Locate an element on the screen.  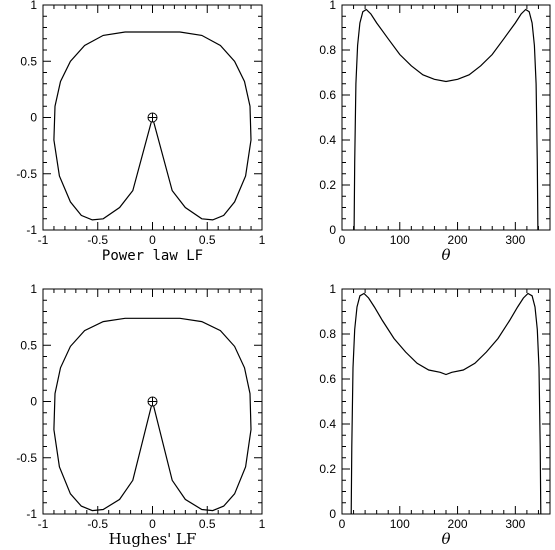
x-axis-label: Hughes' LF is located at coordinates (153, 539).